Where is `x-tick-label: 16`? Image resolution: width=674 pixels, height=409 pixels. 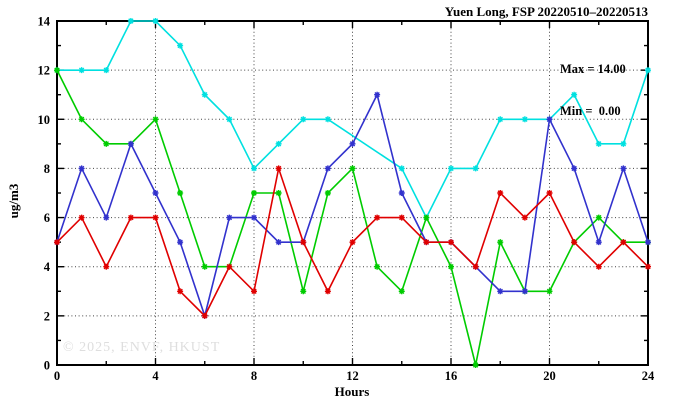 x-tick-label: 16 is located at coordinates (451, 376).